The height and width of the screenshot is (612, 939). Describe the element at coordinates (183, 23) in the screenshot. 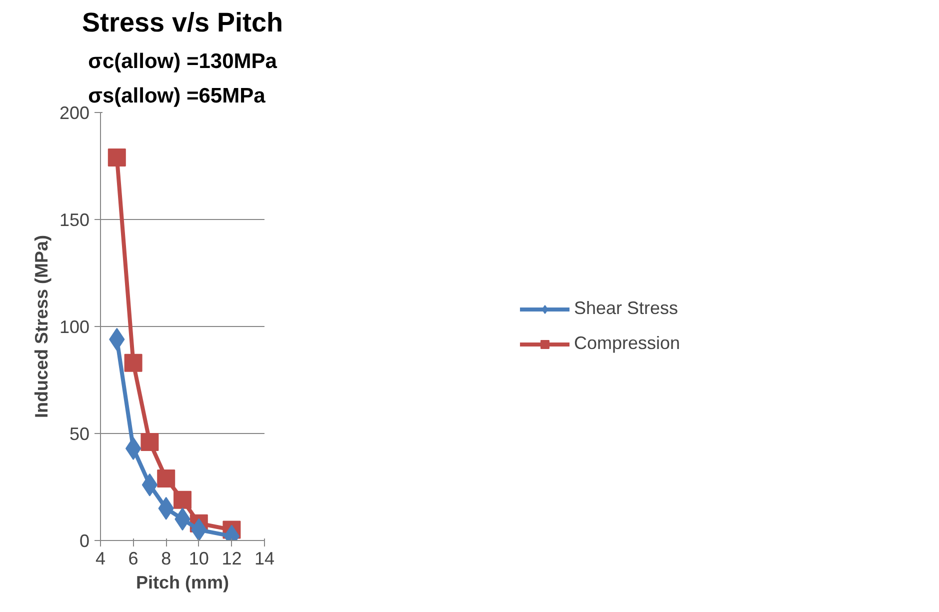

I see `chart-title: Stress v/s Pitch` at that location.